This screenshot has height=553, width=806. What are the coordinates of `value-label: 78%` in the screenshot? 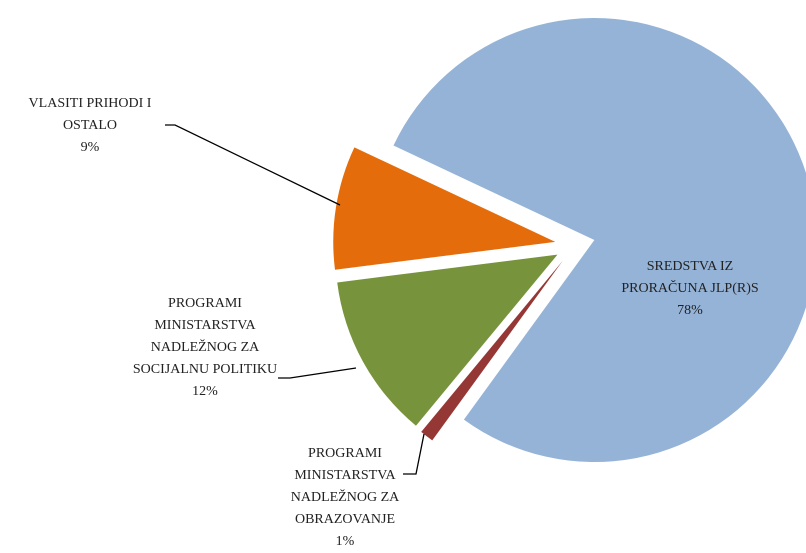 It's located at (690, 310).